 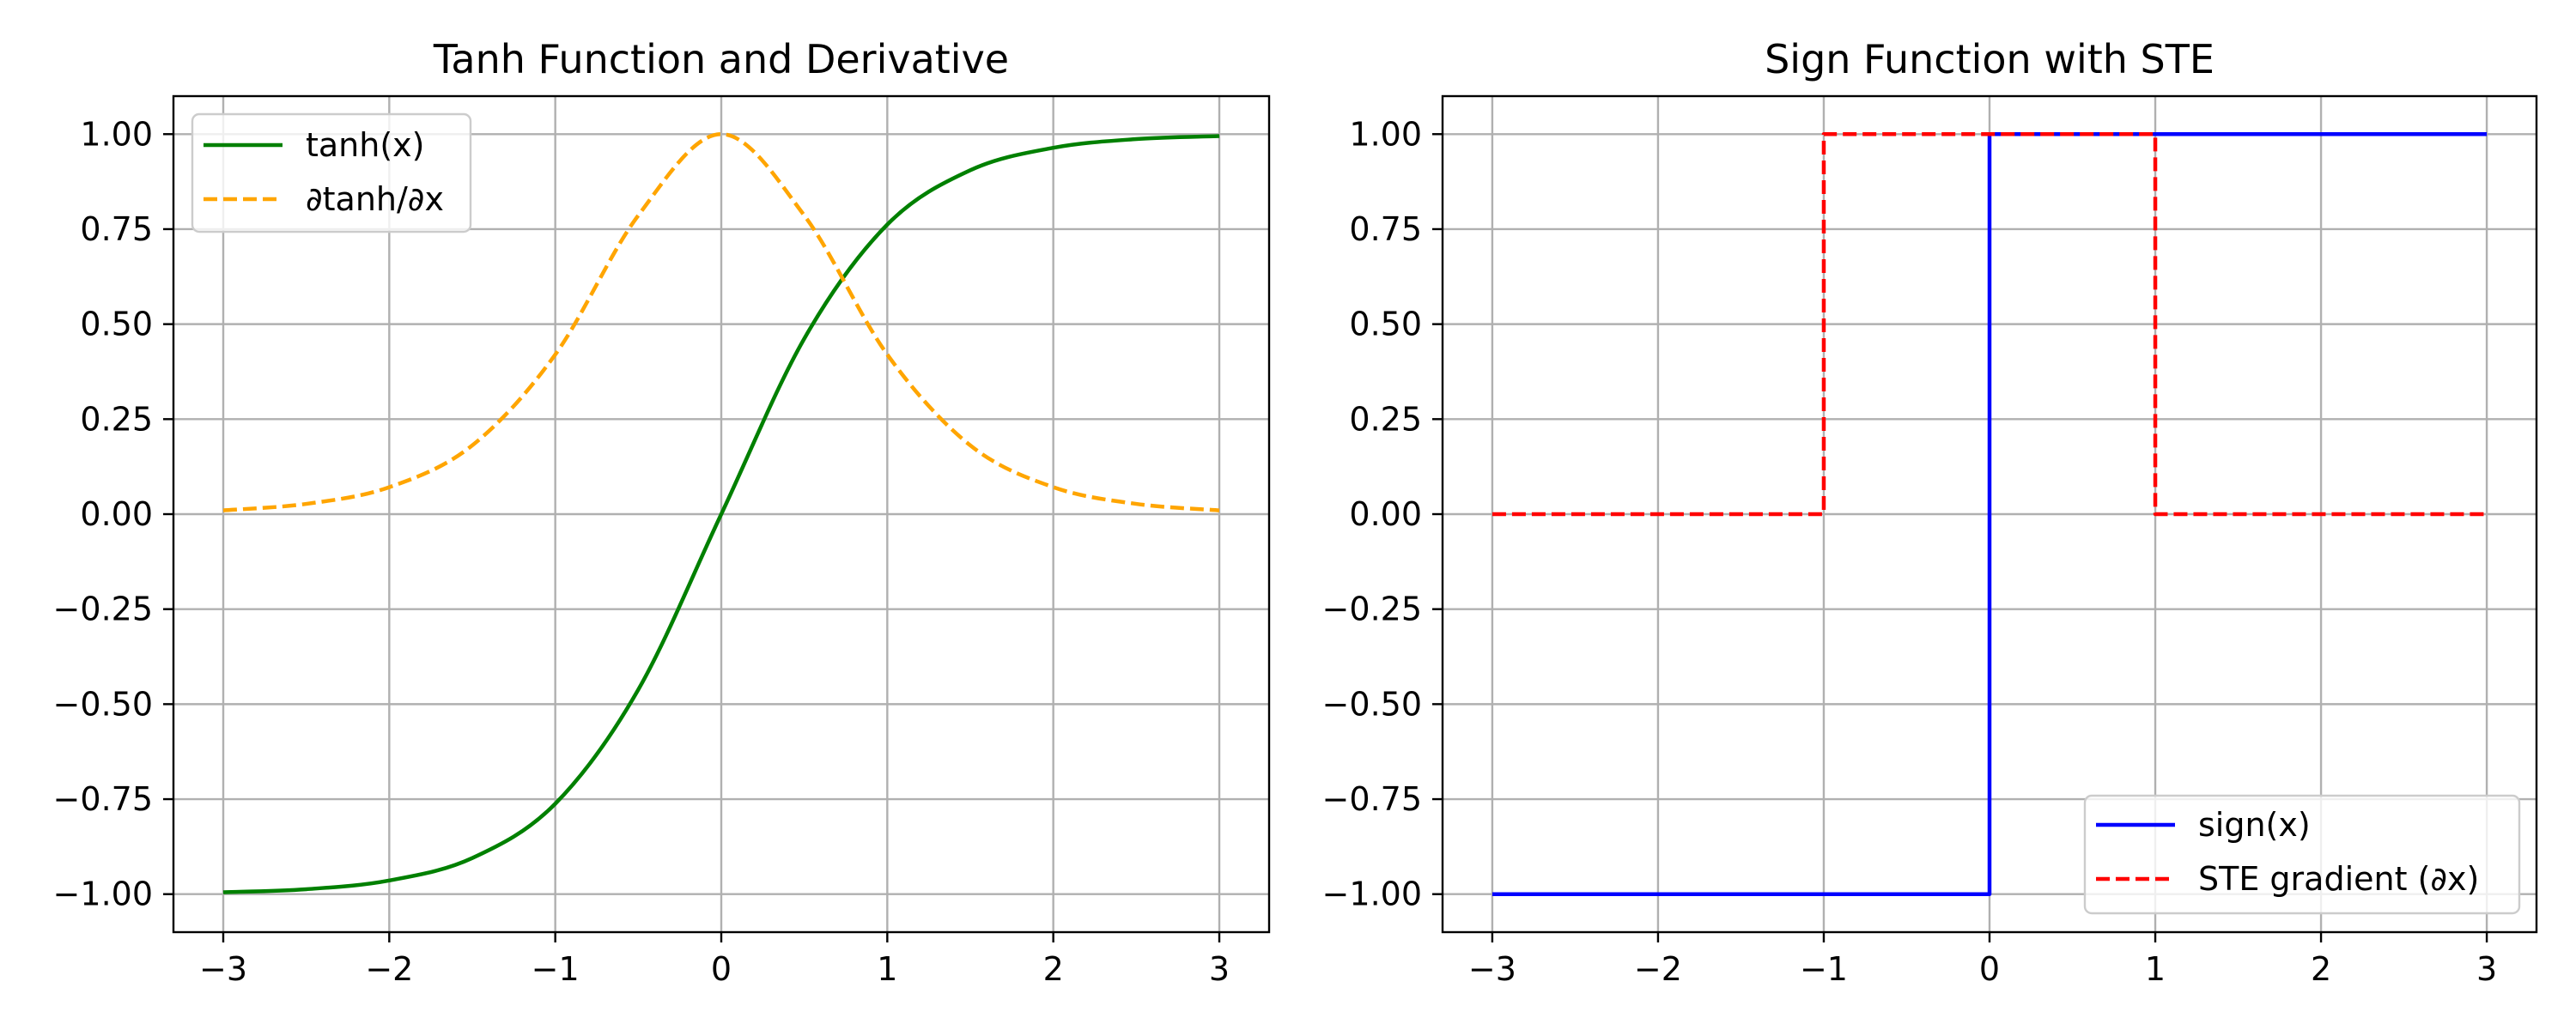 I want to click on chart-title: Tanh Function and Derivative, so click(x=721, y=59).